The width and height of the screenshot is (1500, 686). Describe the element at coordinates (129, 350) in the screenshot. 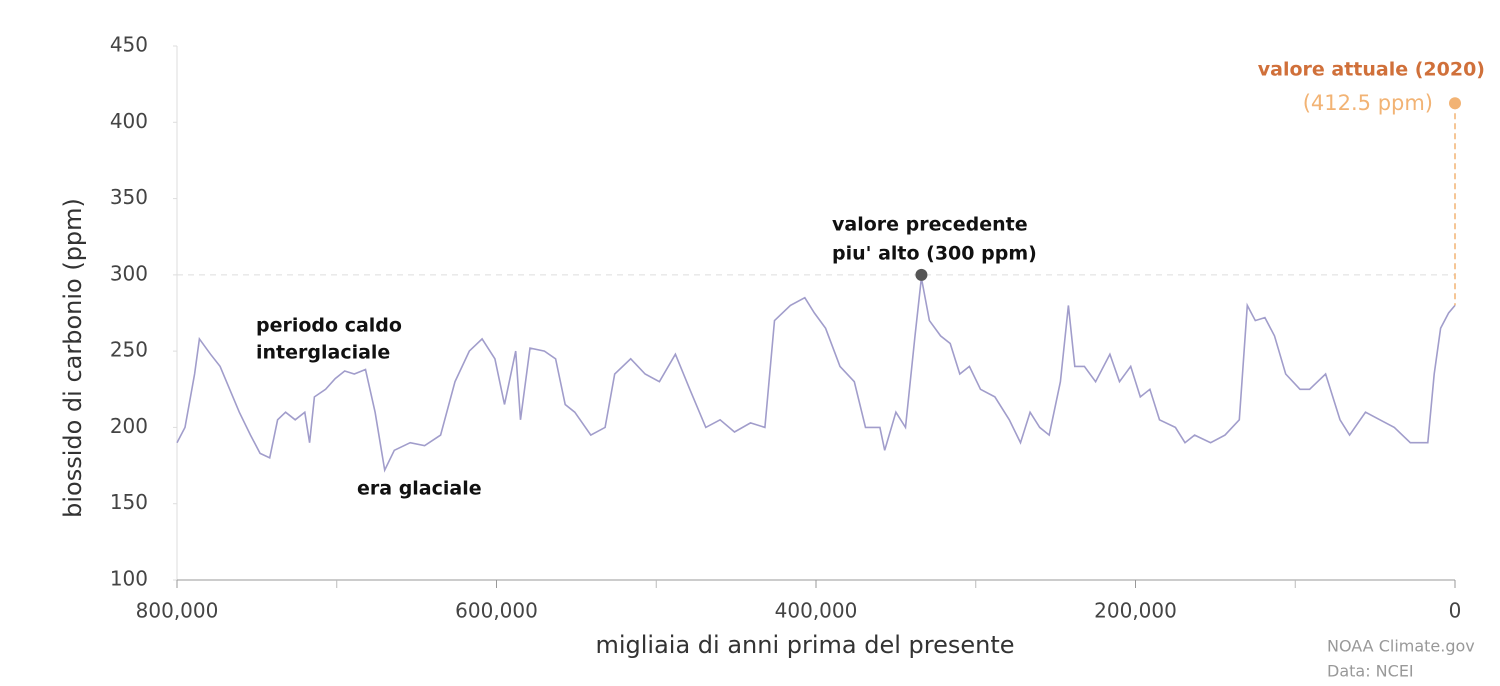

I see `y-tick-label: 250` at that location.